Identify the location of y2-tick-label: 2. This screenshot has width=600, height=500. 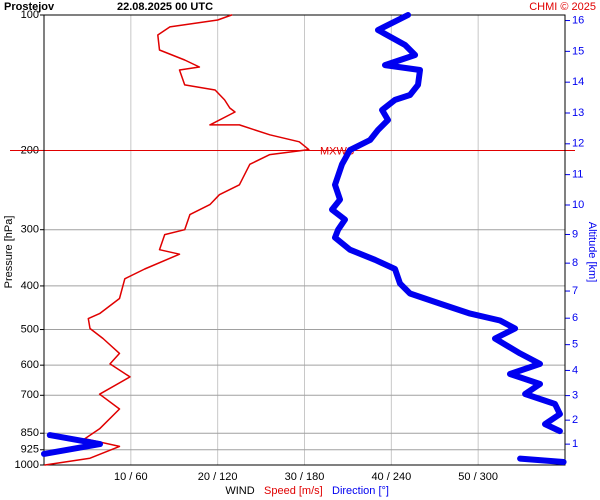
(575, 420).